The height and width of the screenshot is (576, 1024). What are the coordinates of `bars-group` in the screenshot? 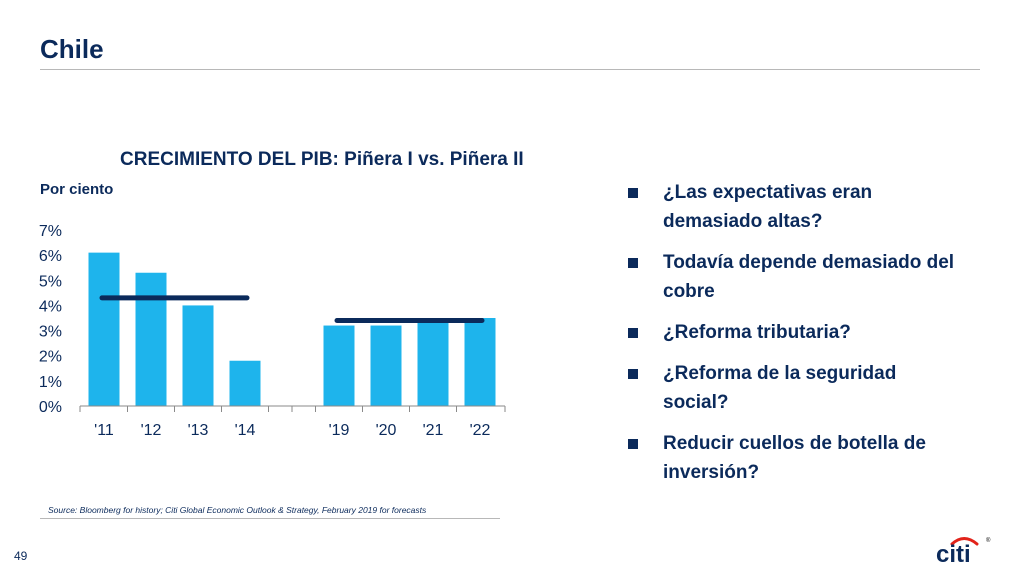 It's located at (292, 329).